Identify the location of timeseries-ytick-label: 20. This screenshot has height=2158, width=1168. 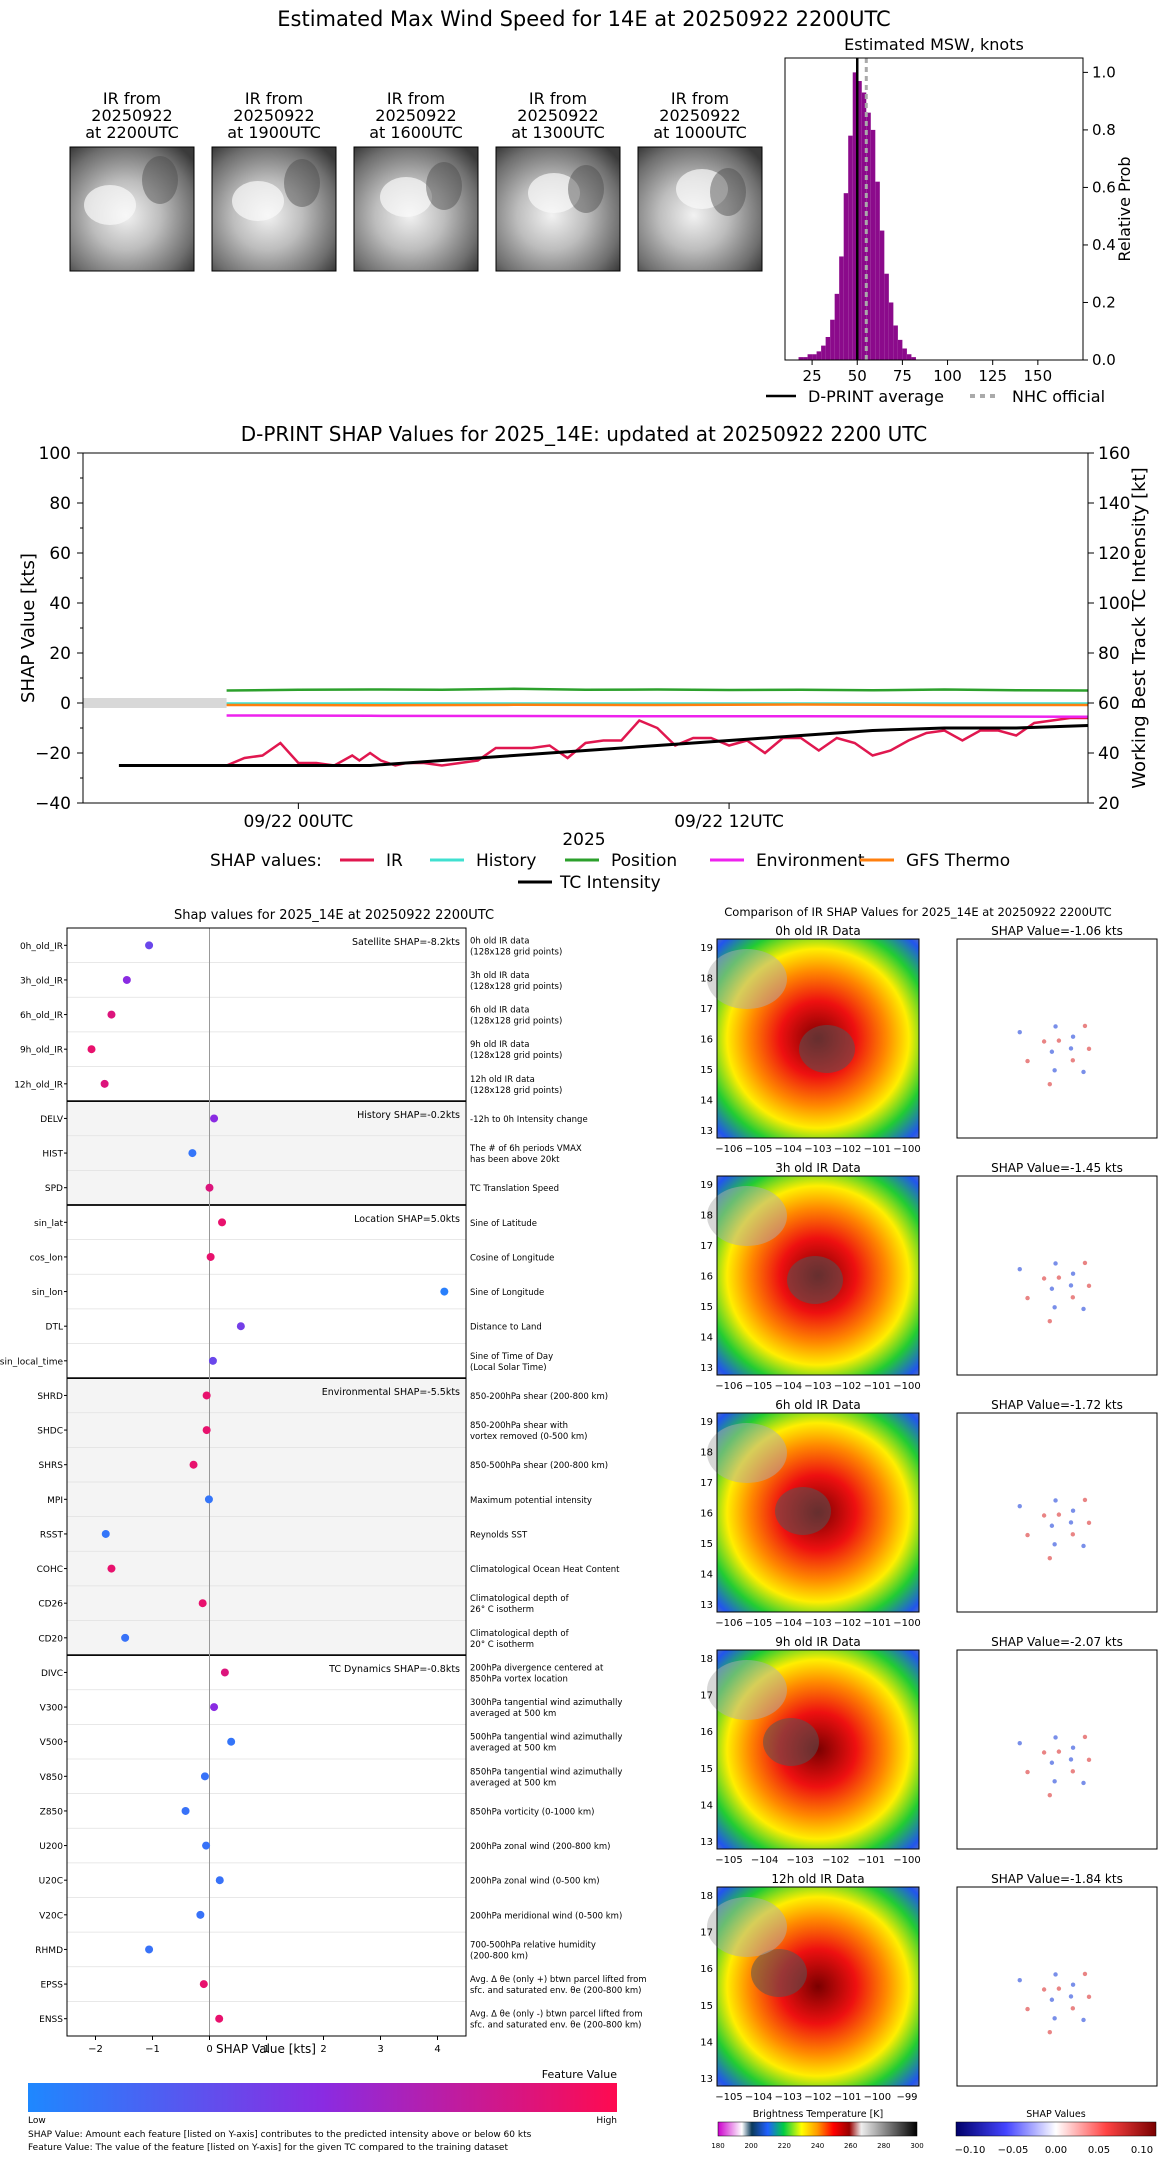
(60, 654).